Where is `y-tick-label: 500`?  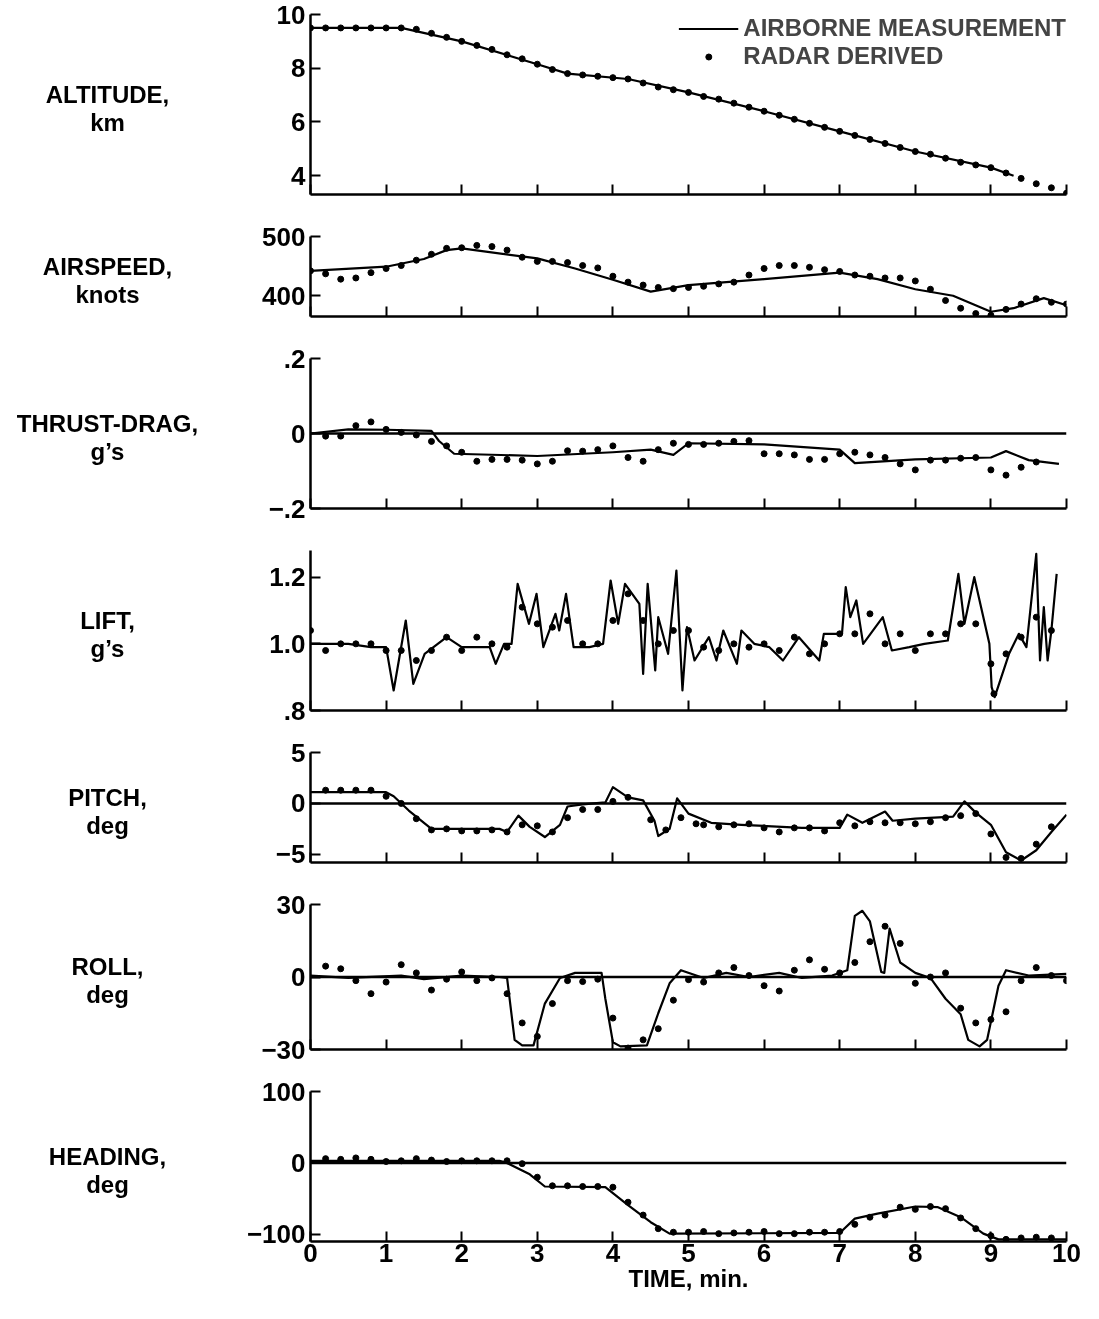
y-tick-label: 500 is located at coordinates (284, 236).